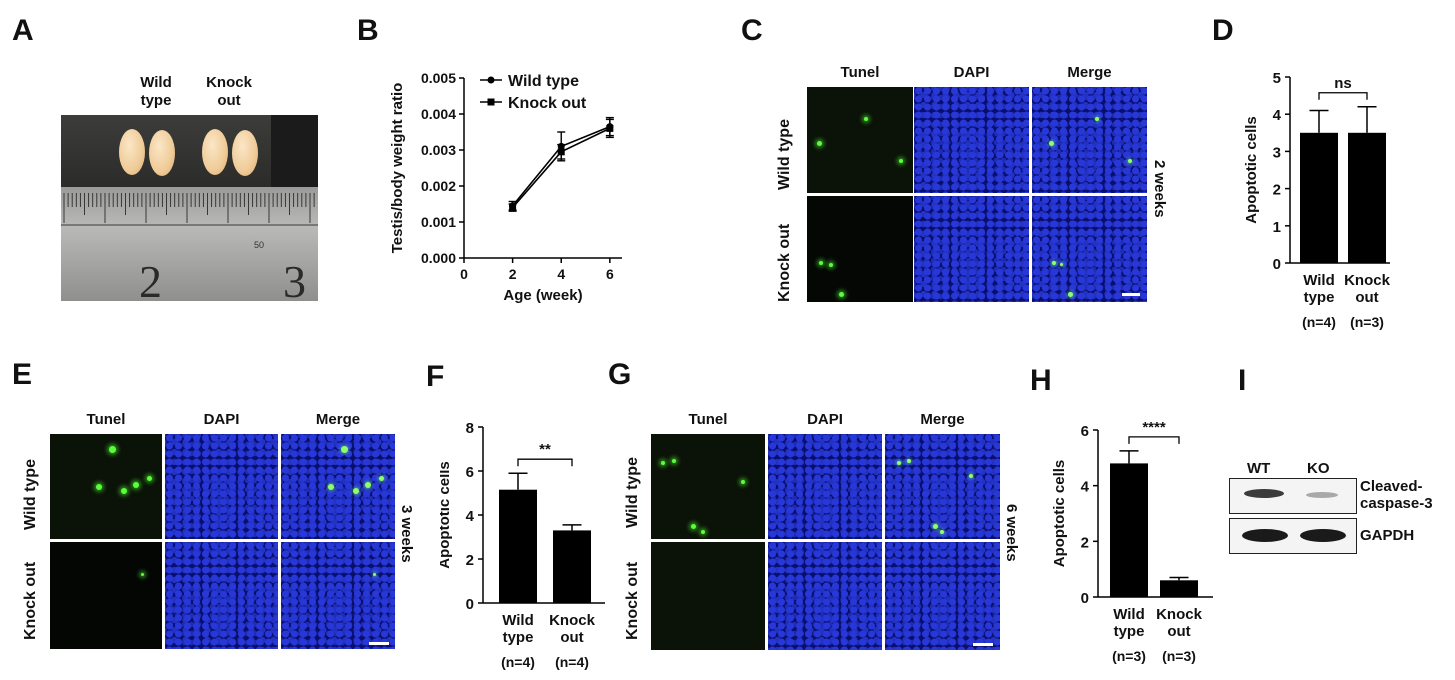 The image size is (1455, 680). What do you see at coordinates (229, 82) in the screenshot?
I see `group-label-line: Knock` at bounding box center [229, 82].